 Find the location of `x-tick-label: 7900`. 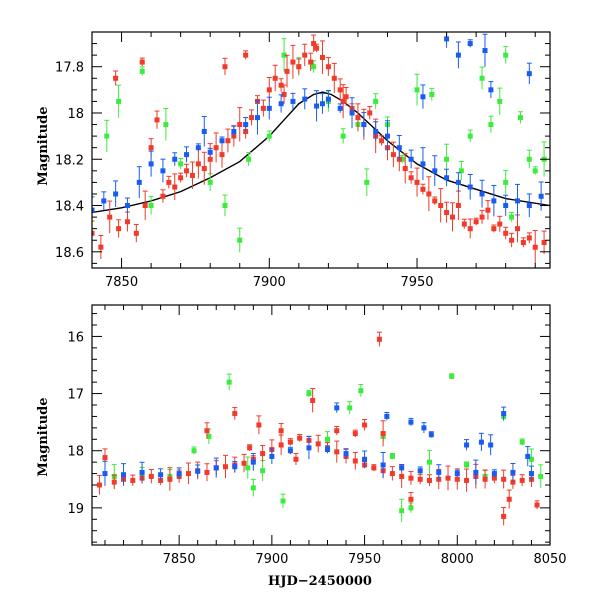

x-tick-label: 7900 is located at coordinates (269, 282).